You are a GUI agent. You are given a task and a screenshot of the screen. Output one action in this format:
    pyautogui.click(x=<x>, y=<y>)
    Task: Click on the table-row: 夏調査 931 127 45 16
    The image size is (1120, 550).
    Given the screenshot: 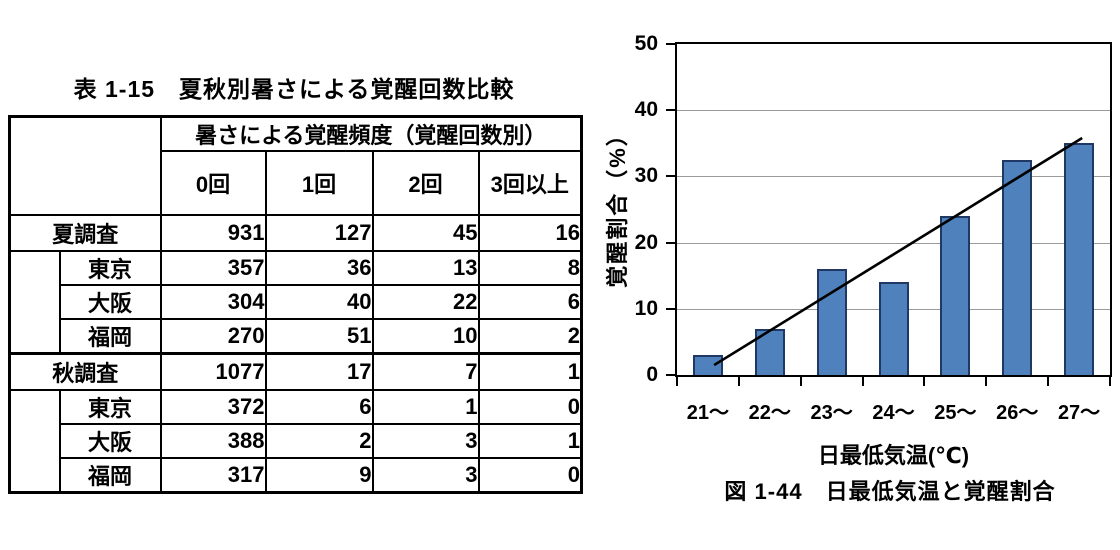 What is the action you would take?
    pyautogui.click(x=295, y=233)
    